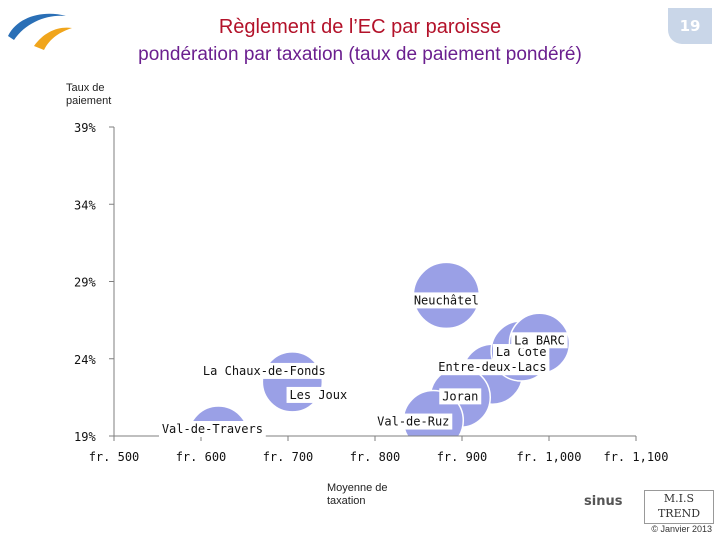 The width and height of the screenshot is (720, 540). What do you see at coordinates (357, 494) in the screenshot?
I see `x-axis-title: Moyenne de taxation` at bounding box center [357, 494].